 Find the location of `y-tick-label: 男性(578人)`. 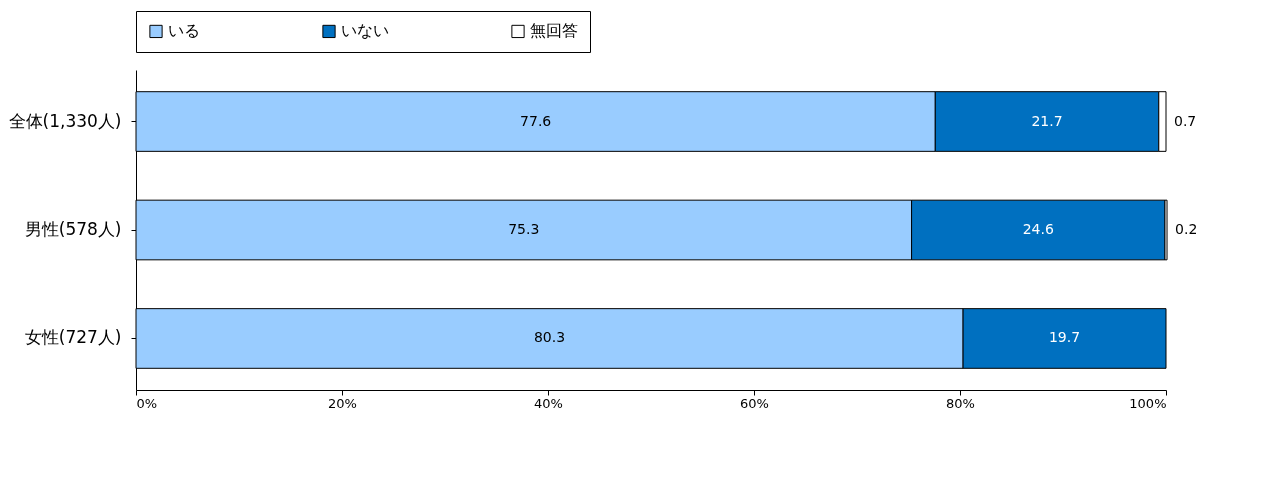

y-tick-label: 男性(578人) is located at coordinates (73, 229).